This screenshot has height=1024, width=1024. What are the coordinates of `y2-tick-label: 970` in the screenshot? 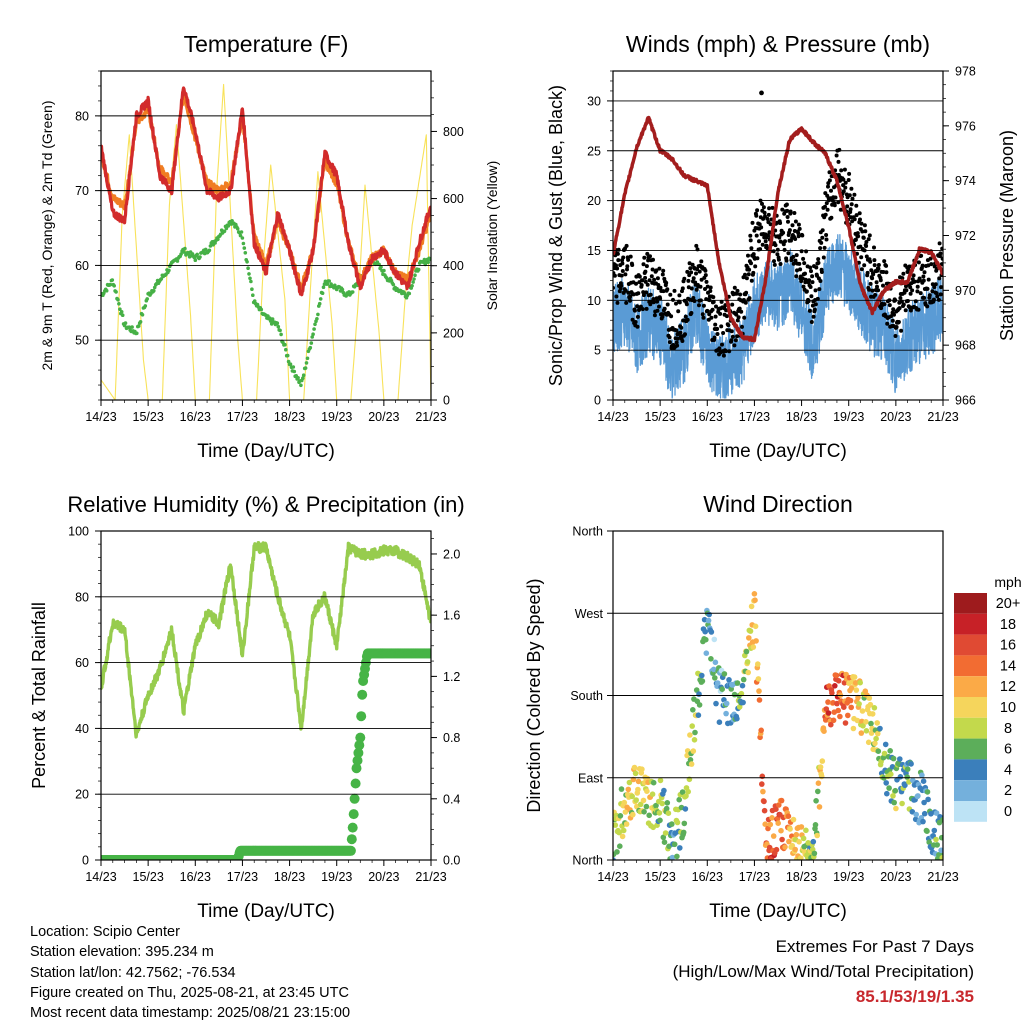 It's located at (965, 291).